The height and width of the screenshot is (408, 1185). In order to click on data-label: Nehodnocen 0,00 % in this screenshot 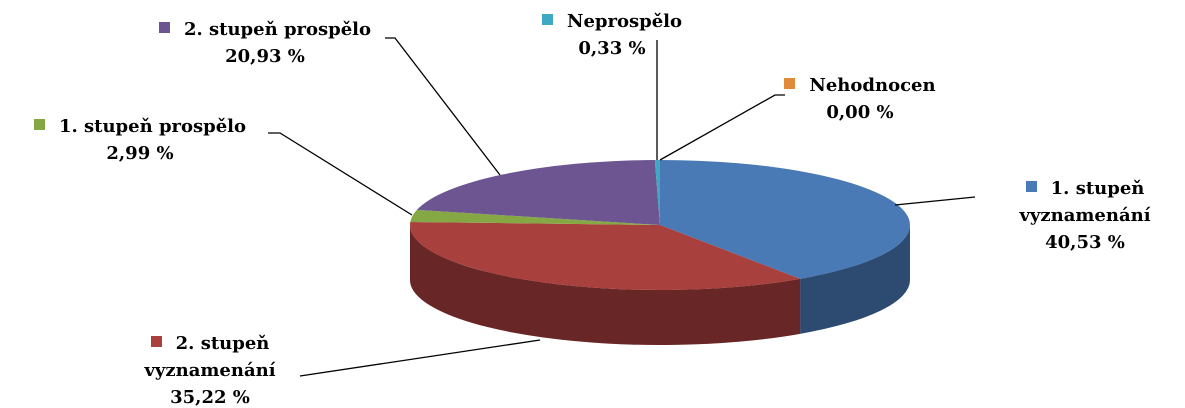, I will do `click(860, 99)`.